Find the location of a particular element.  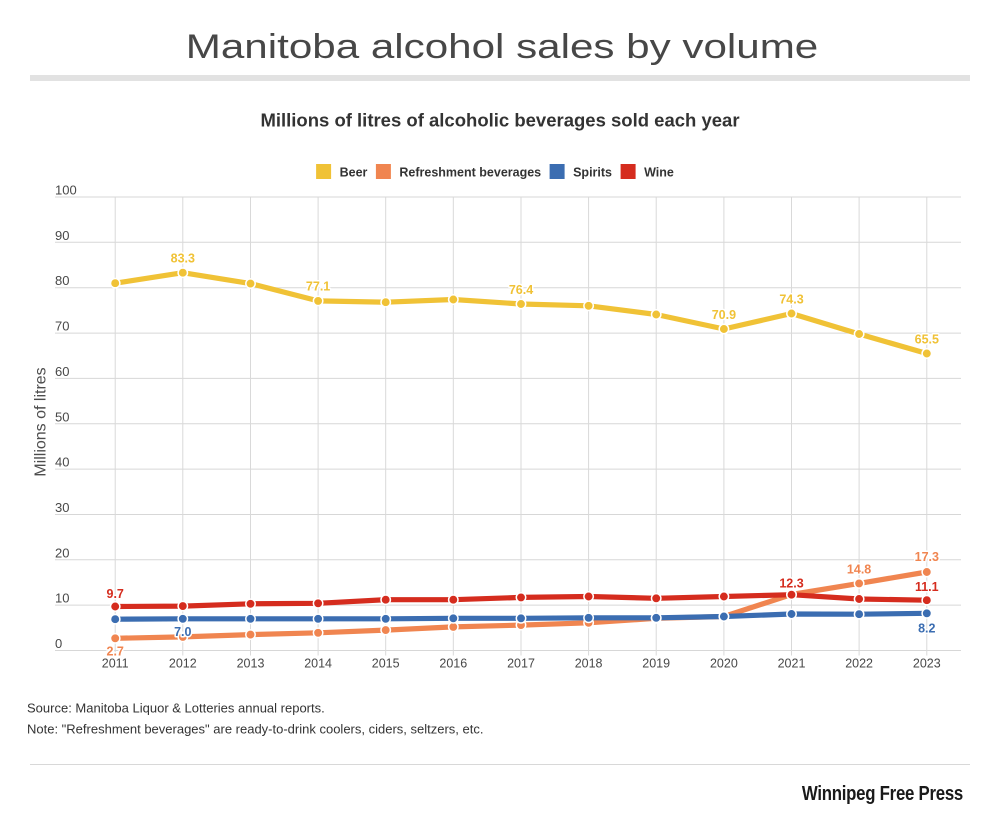

svg-text: 2015 is located at coordinates (386, 664).